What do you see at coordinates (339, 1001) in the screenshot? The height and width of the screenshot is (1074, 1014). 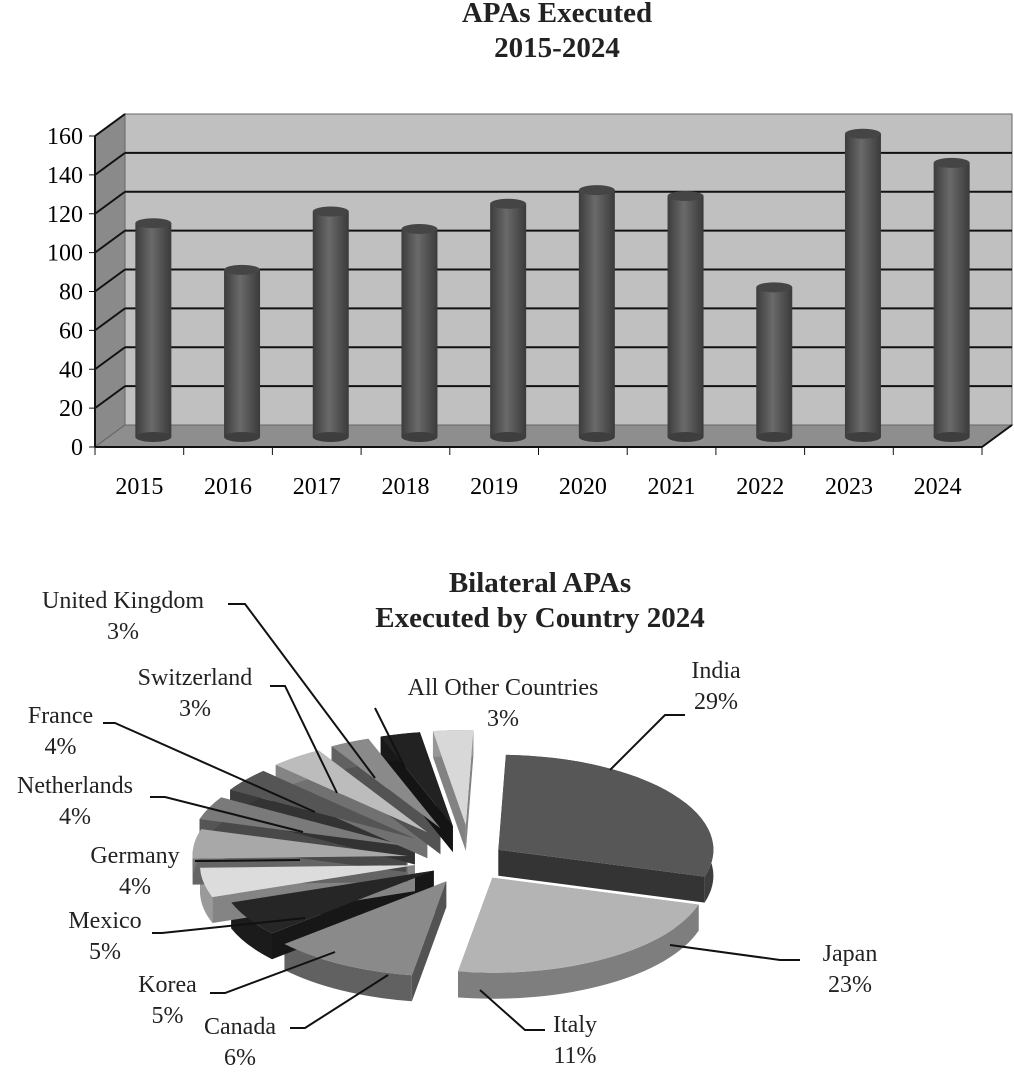 I see `leader-line-canada` at bounding box center [339, 1001].